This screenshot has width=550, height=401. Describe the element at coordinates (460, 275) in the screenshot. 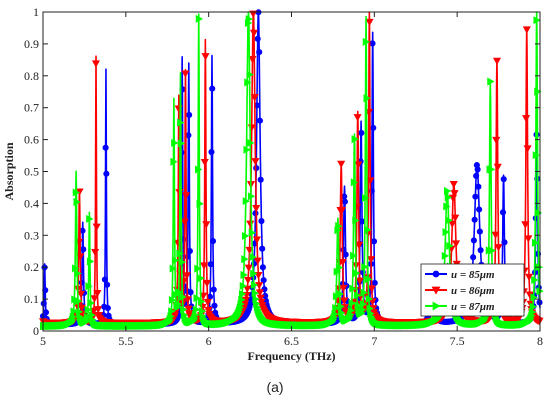

I see `legend-entry: u = 85μm` at that location.